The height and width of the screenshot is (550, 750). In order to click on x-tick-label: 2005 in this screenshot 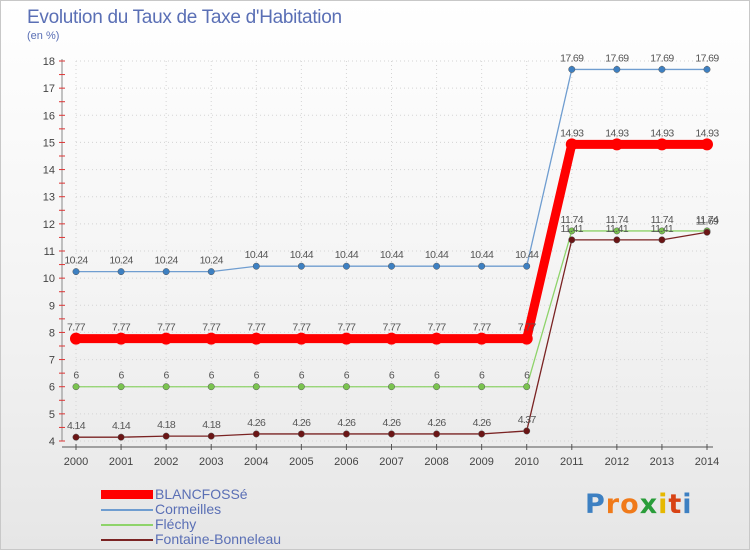, I will do `click(301, 462)`.